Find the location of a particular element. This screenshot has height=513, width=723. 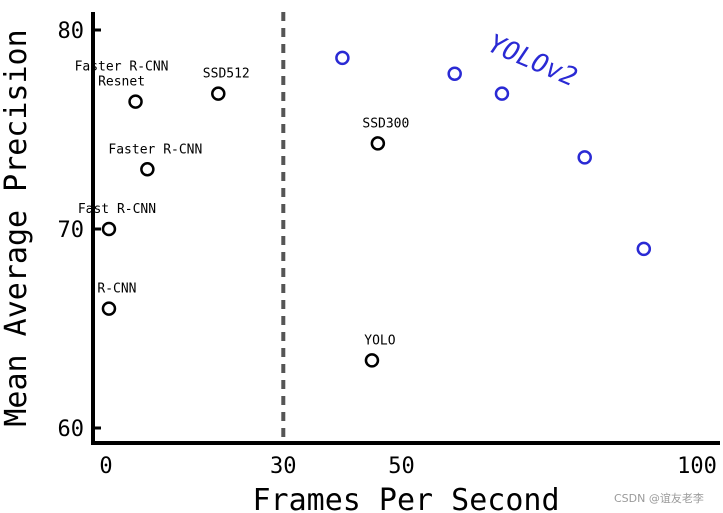

y-tick-label: 70 is located at coordinates (71, 230).